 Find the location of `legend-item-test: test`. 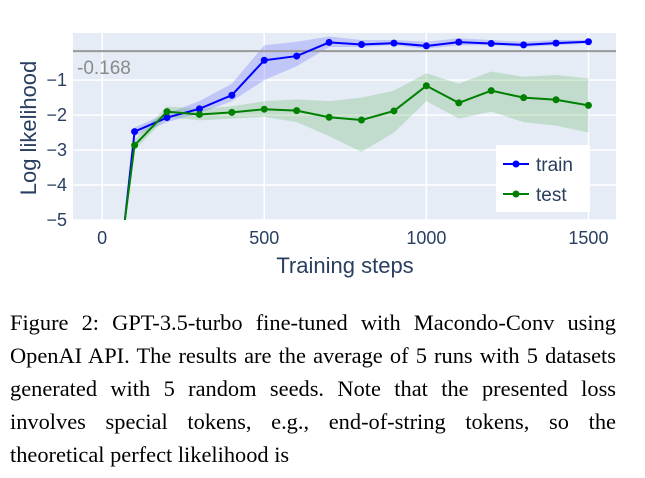

legend-item-test: test is located at coordinates (535, 195).